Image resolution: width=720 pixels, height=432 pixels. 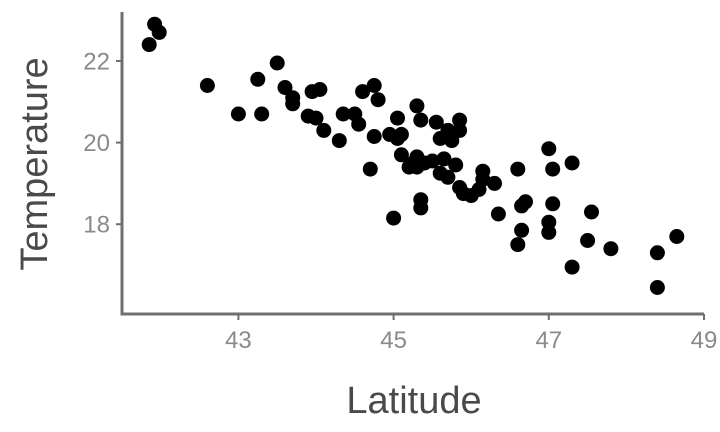 I want to click on y-axis-title: Temperature, so click(x=35, y=163).